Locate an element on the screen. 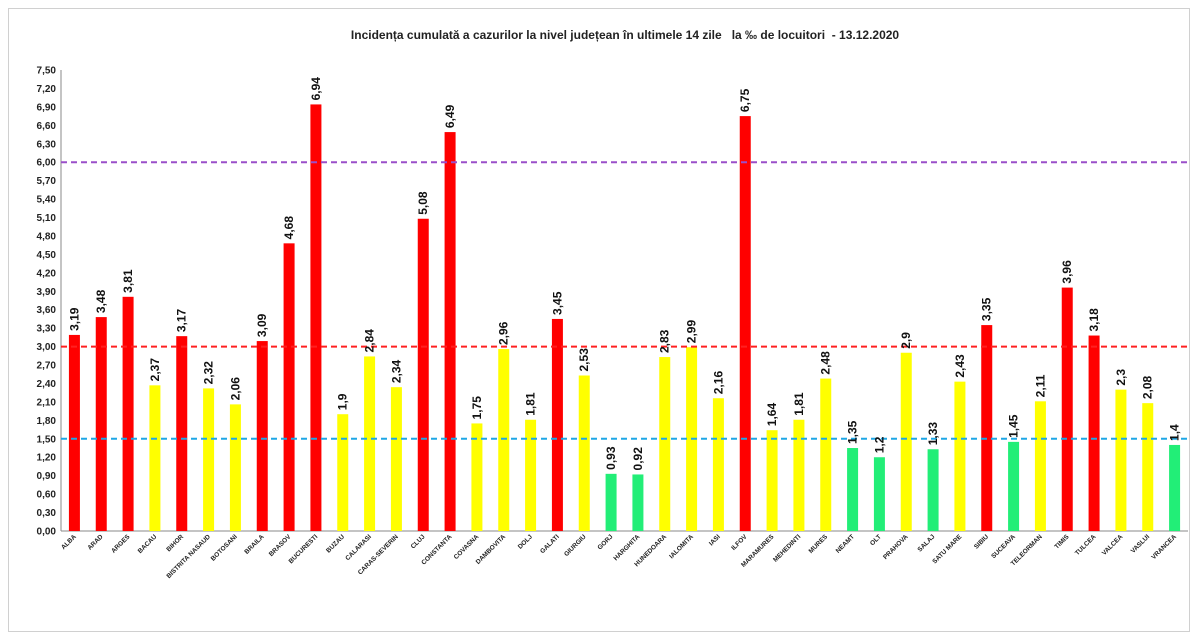  y-tick-label: 4,50 is located at coordinates (47, 255).